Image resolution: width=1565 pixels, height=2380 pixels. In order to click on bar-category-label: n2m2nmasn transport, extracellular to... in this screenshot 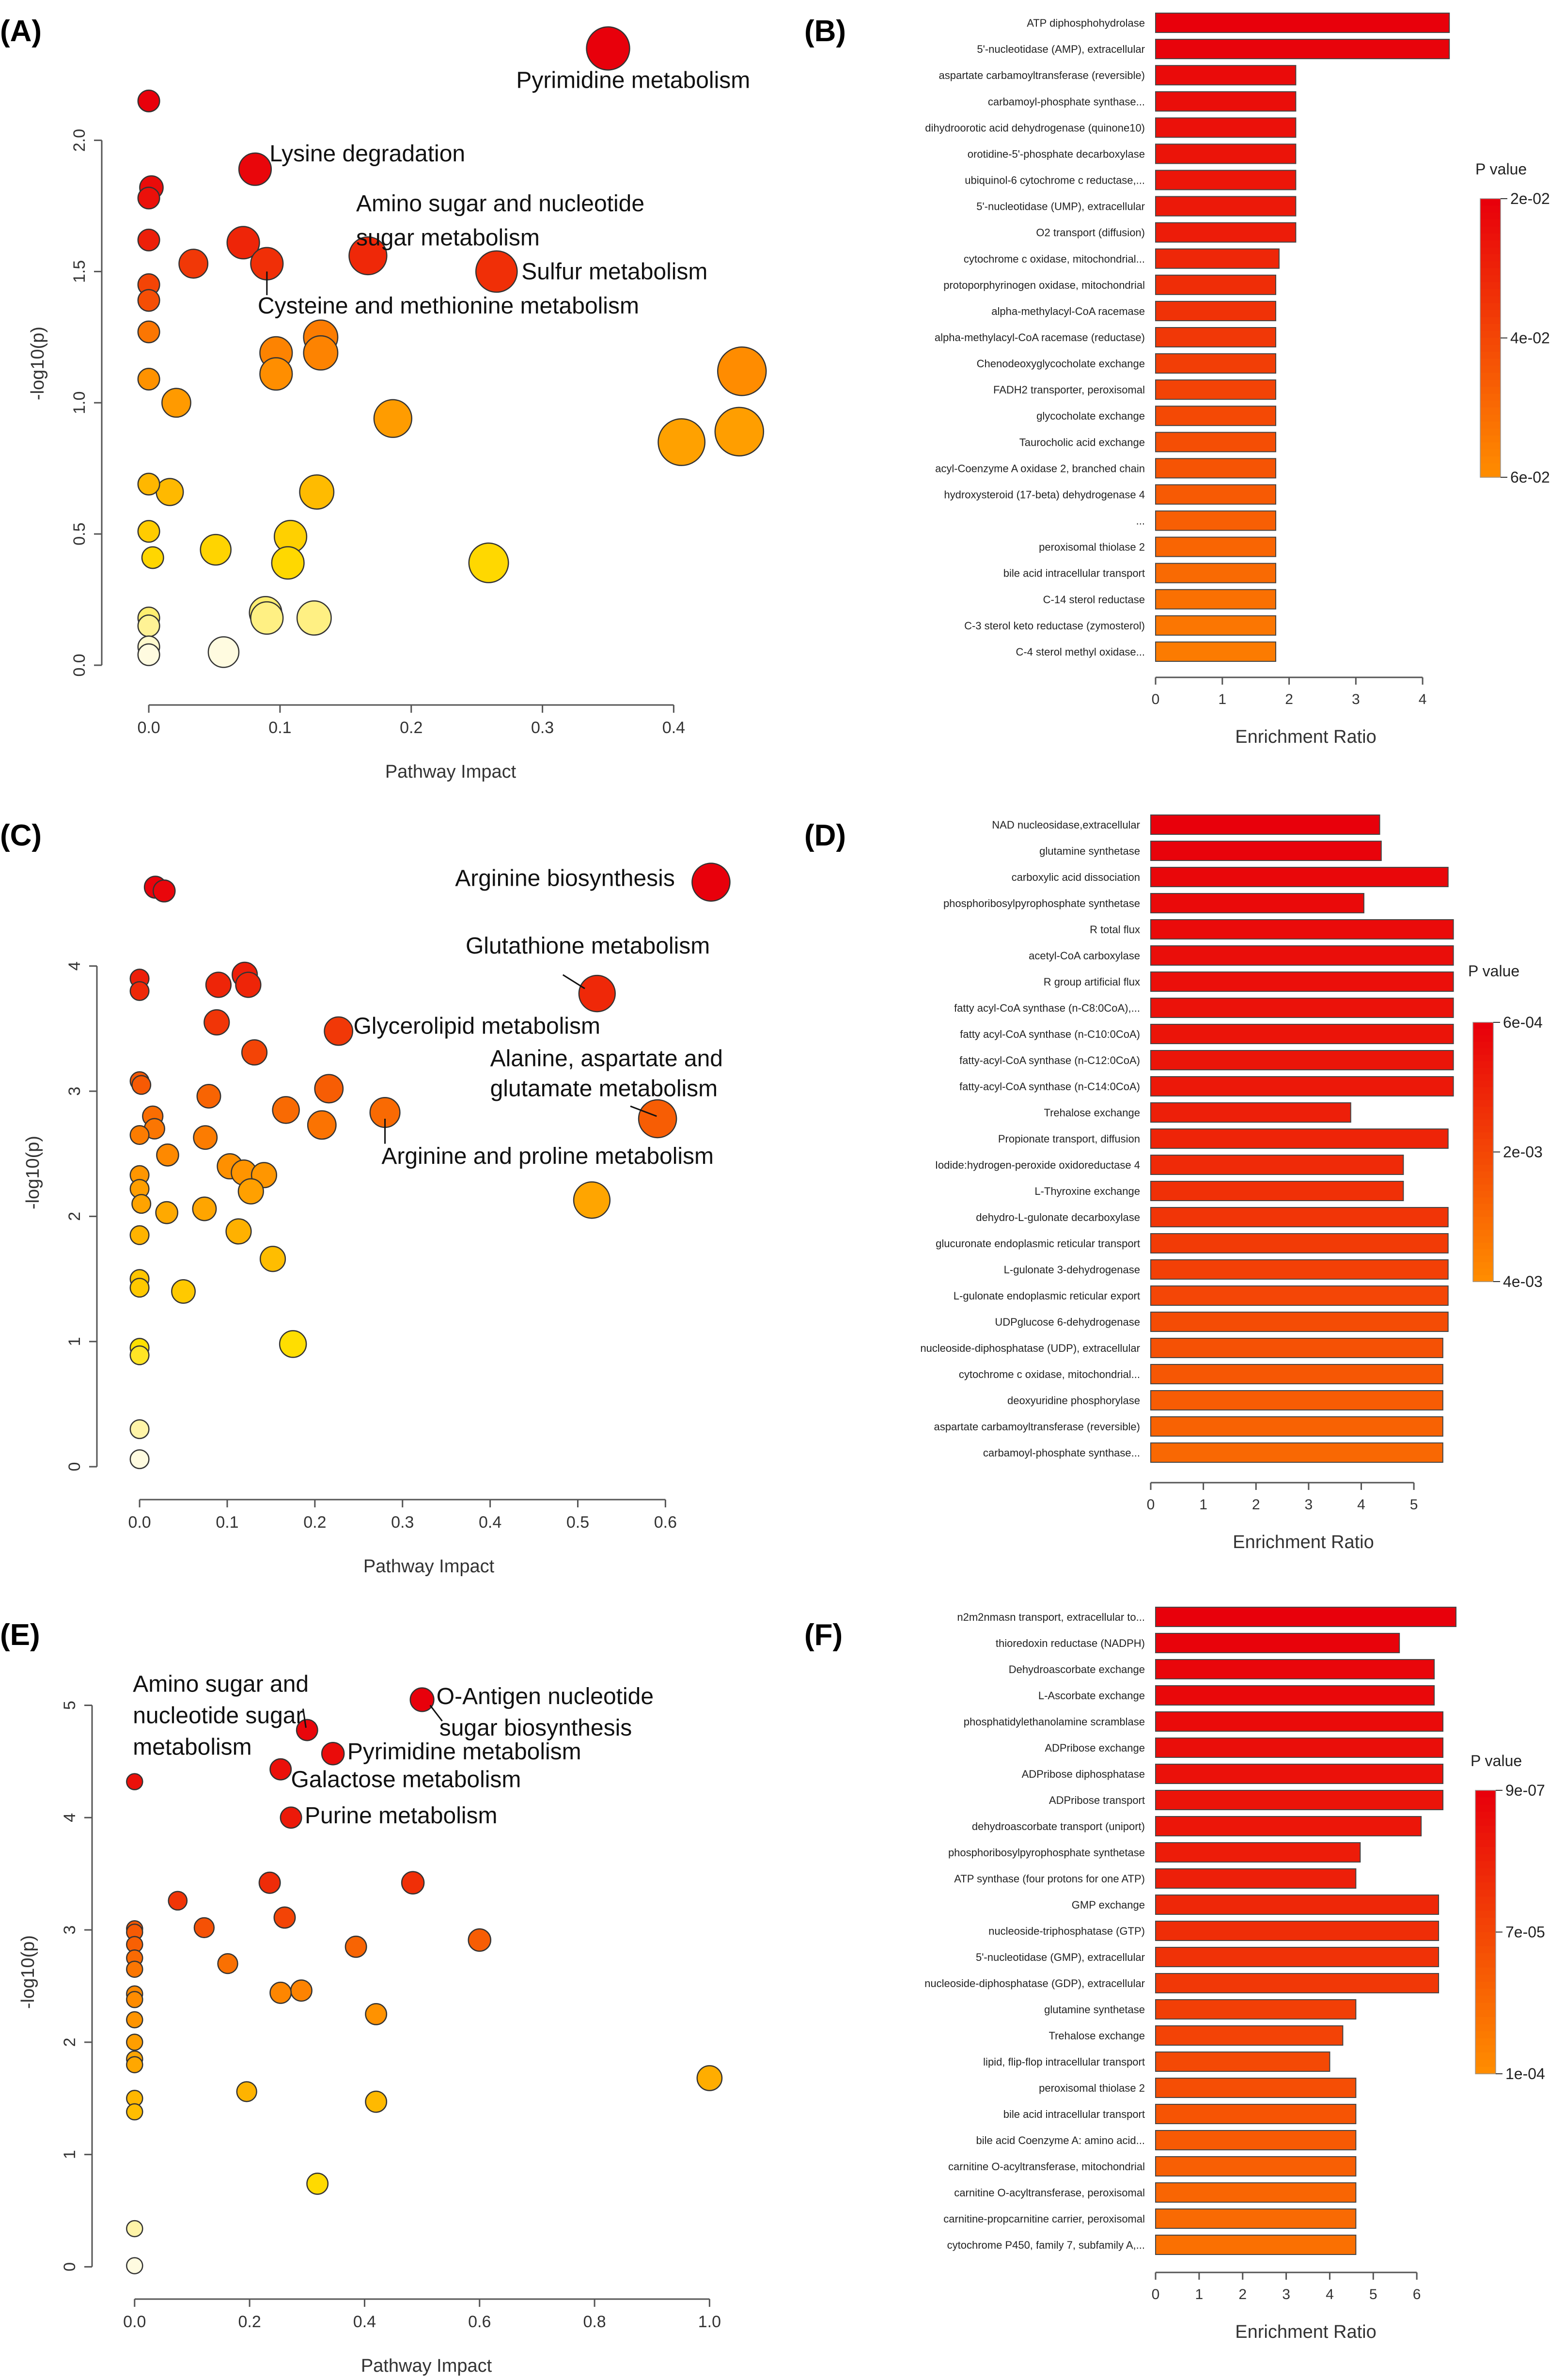, I will do `click(1051, 1617)`.